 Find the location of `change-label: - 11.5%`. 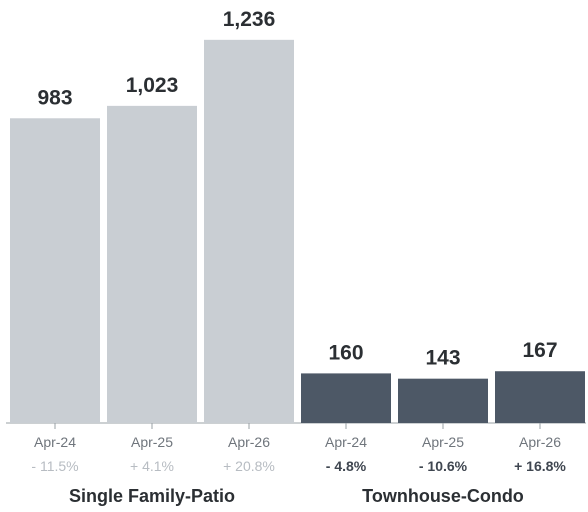

change-label: - 11.5% is located at coordinates (54, 466).